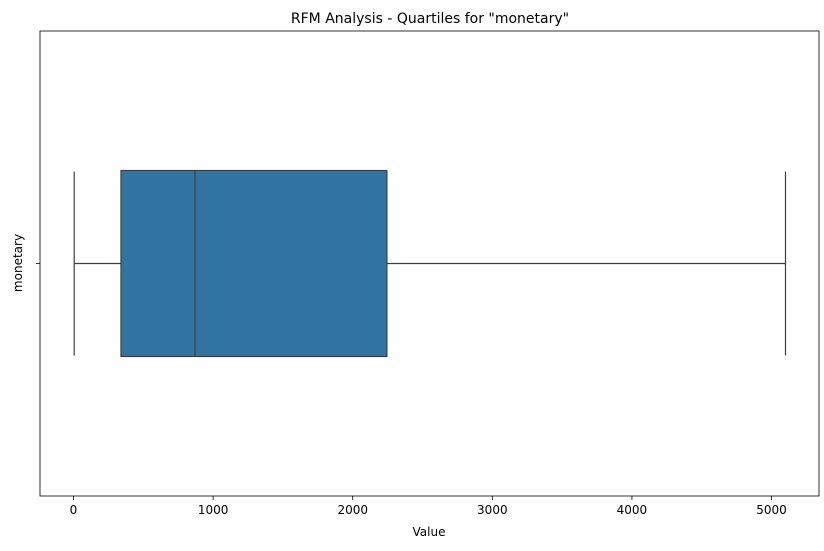 This screenshot has width=824, height=551. What do you see at coordinates (492, 510) in the screenshot?
I see `x-tick-label: 3000` at bounding box center [492, 510].